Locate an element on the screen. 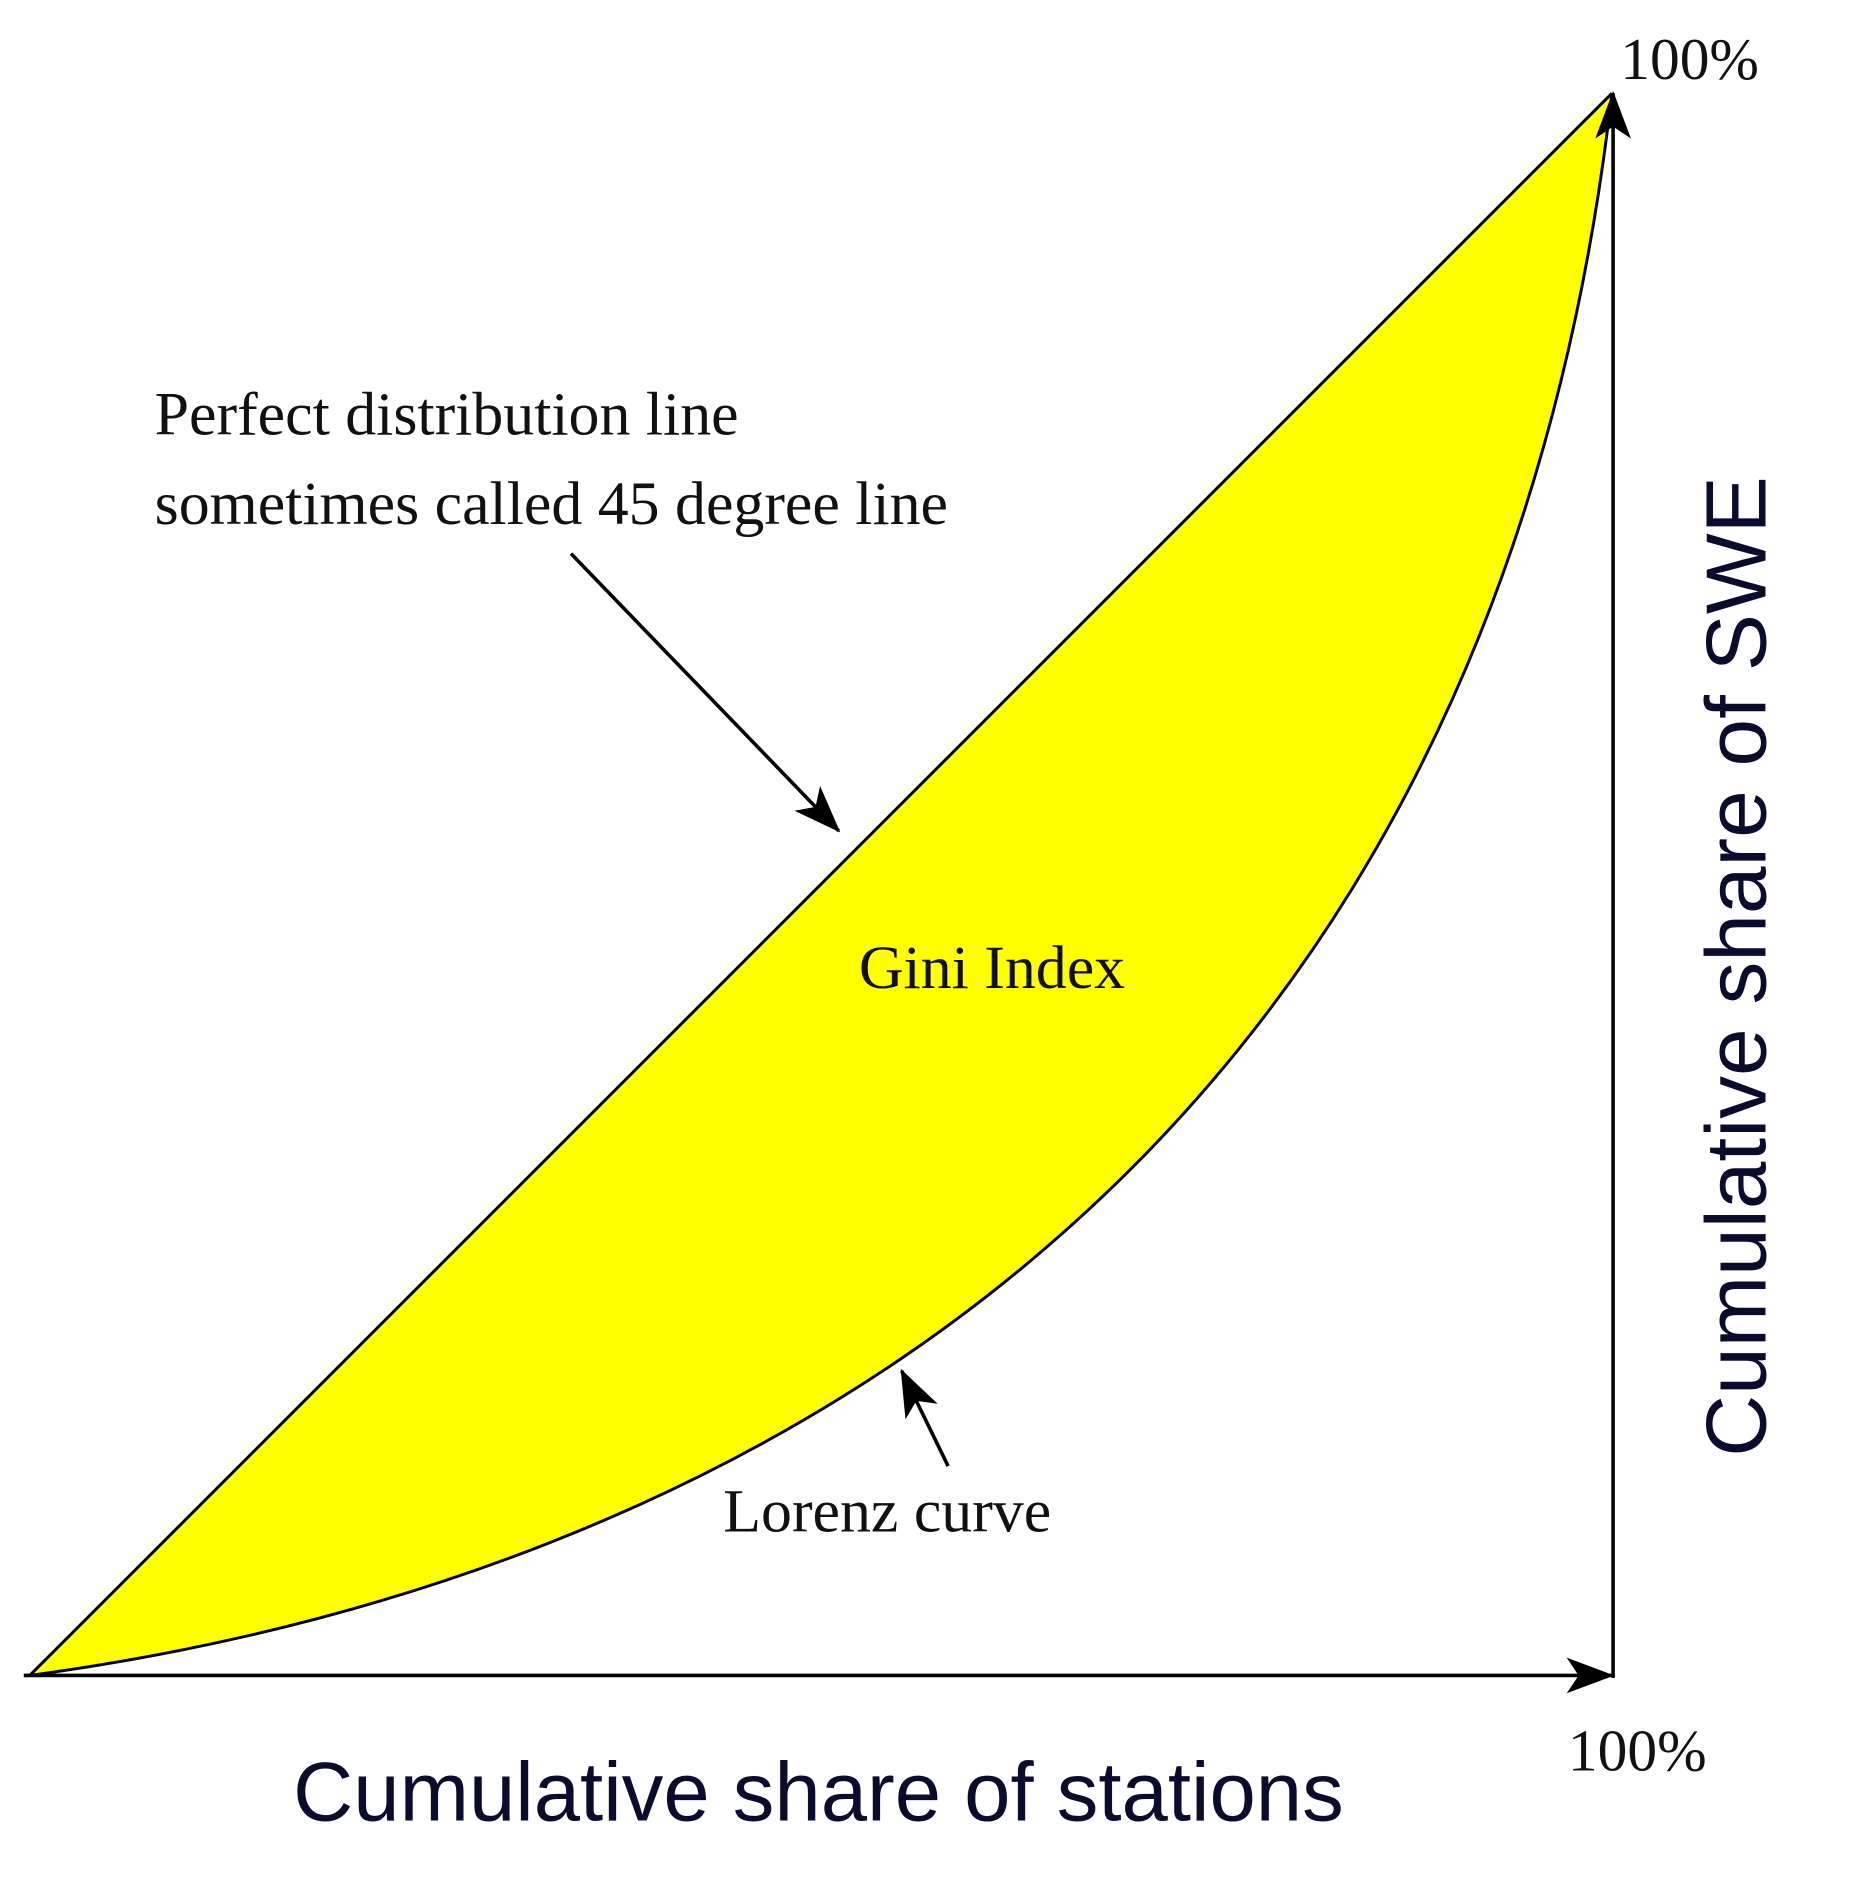  perfect-line-label: sometimes called 45 degree line is located at coordinates (551, 504).